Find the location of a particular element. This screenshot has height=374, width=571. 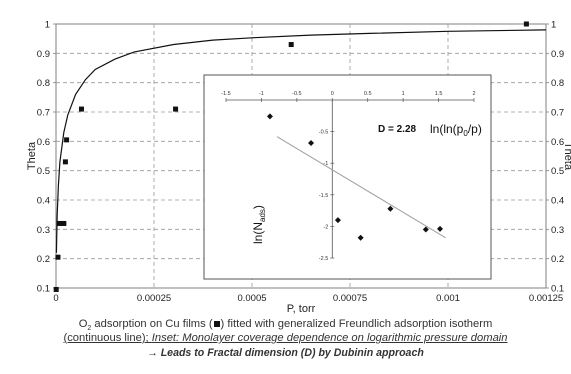

x-tick-label: 0 is located at coordinates (55, 298).